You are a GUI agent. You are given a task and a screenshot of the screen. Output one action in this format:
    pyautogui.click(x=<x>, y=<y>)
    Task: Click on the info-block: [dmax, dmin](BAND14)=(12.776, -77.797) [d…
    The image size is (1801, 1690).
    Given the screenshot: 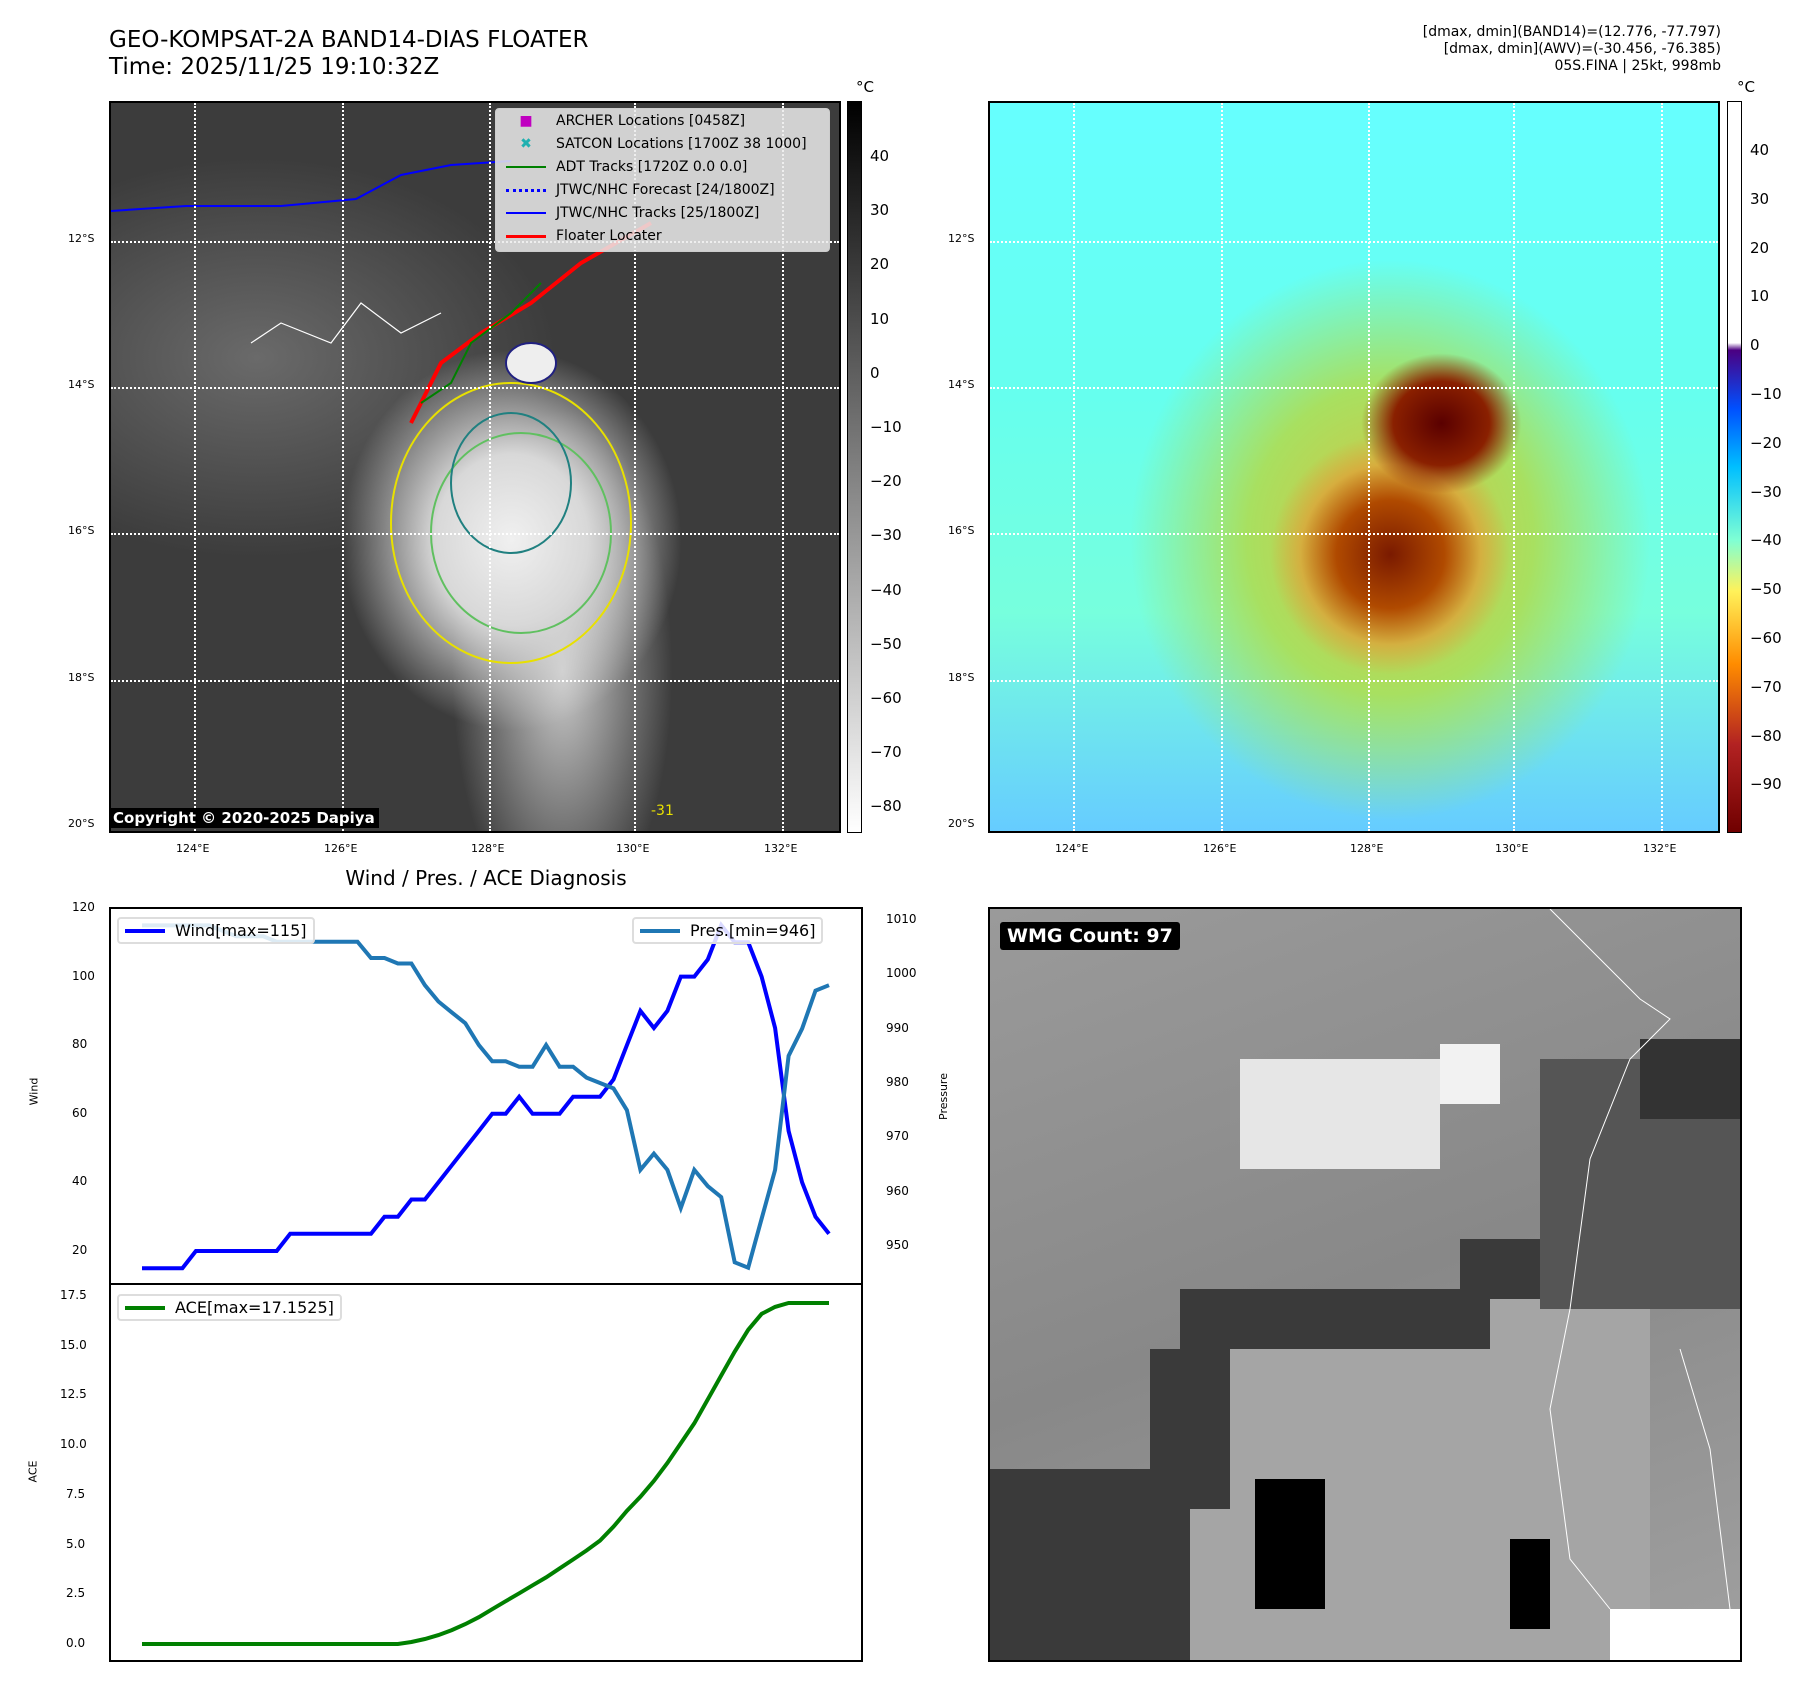 What is the action you would take?
    pyautogui.click(x=1572, y=49)
    